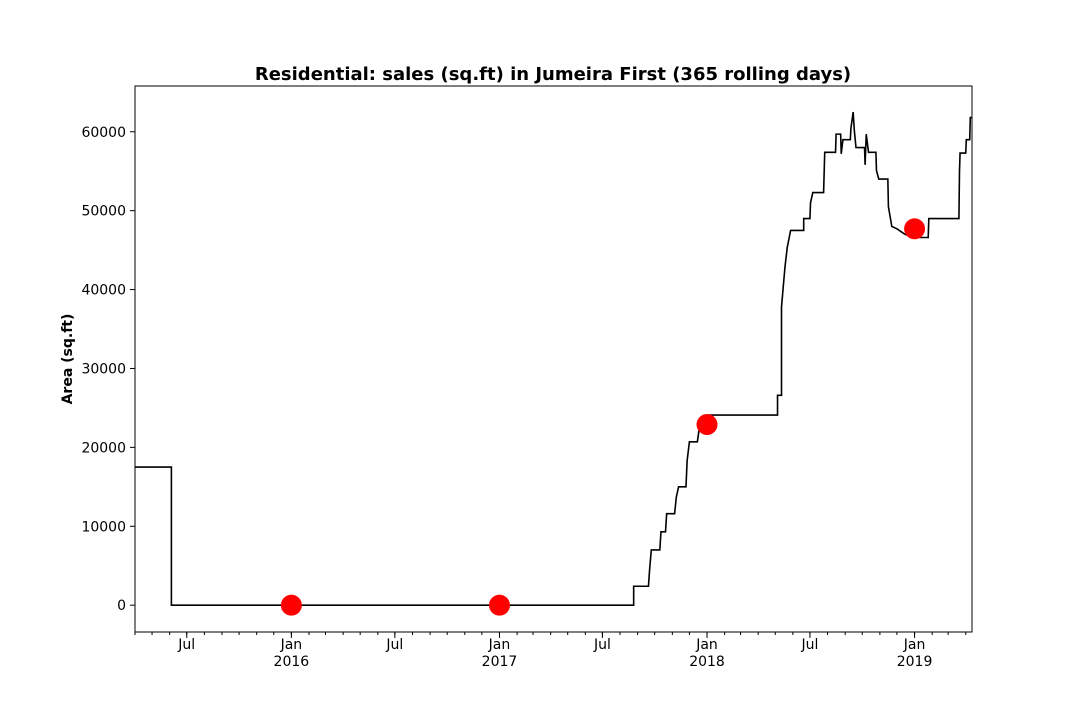 The width and height of the screenshot is (1080, 720). Describe the element at coordinates (103, 369) in the screenshot. I see `y-tick-label: 30000` at that location.